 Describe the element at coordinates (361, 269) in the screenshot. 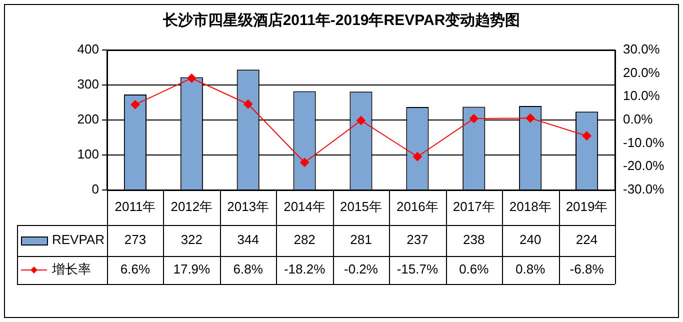

I see `data-label: -0.2%` at that location.